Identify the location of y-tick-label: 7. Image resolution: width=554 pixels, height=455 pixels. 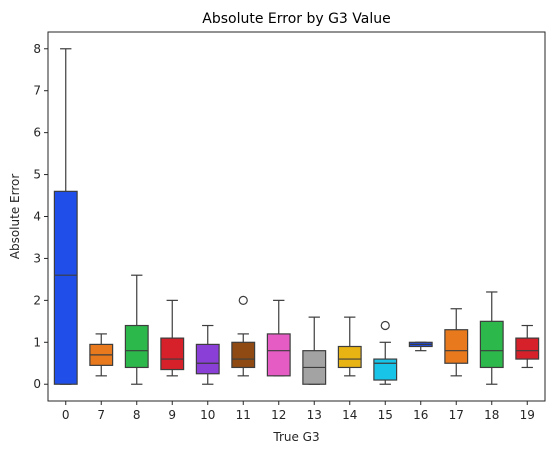
(37, 91).